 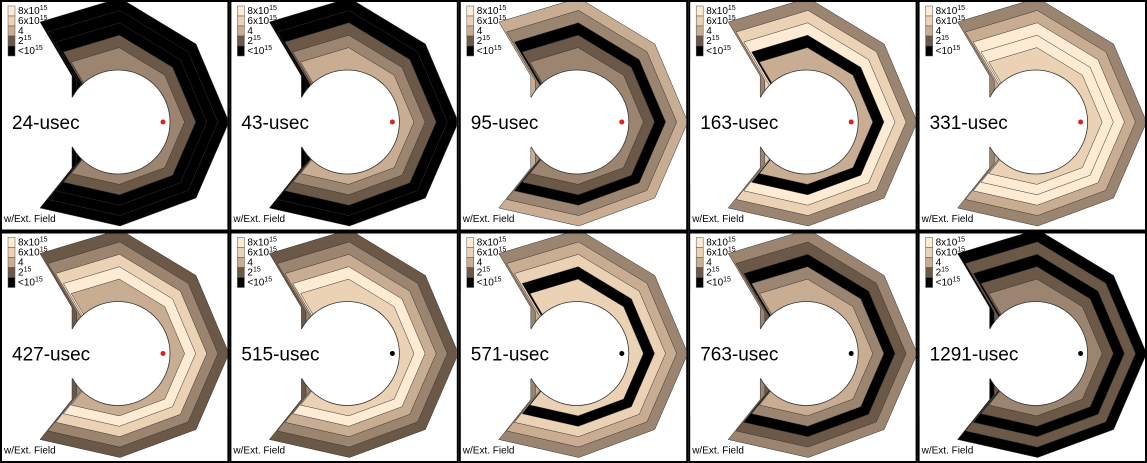 What do you see at coordinates (510, 355) in the screenshot?
I see `time-label: 571-usec` at bounding box center [510, 355].